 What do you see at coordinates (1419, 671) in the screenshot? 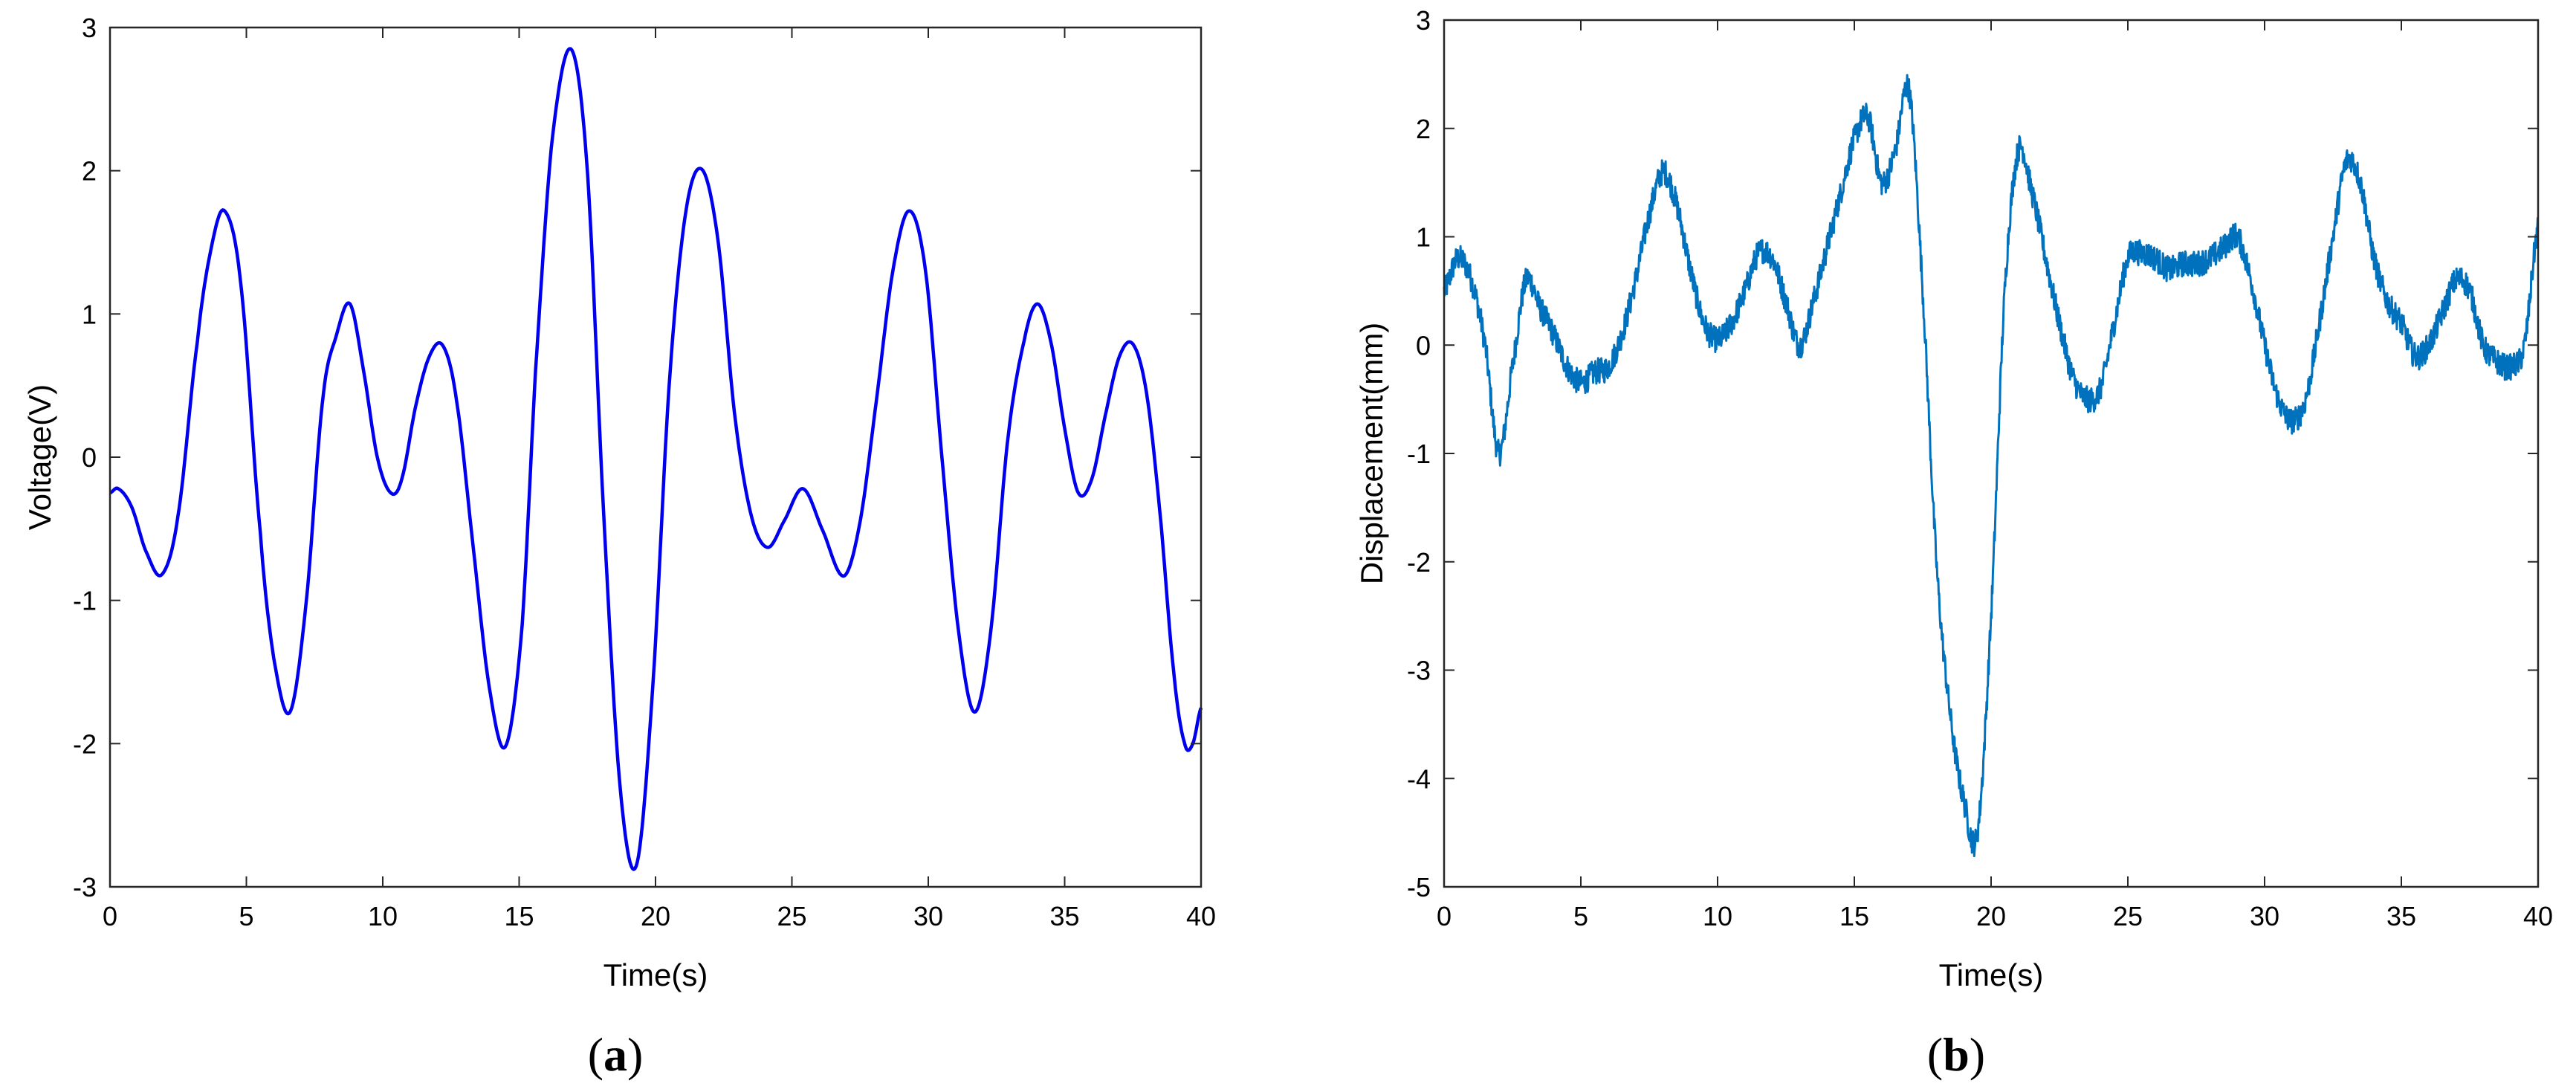
I see `chart-b-ytick-label: -3` at bounding box center [1419, 671].